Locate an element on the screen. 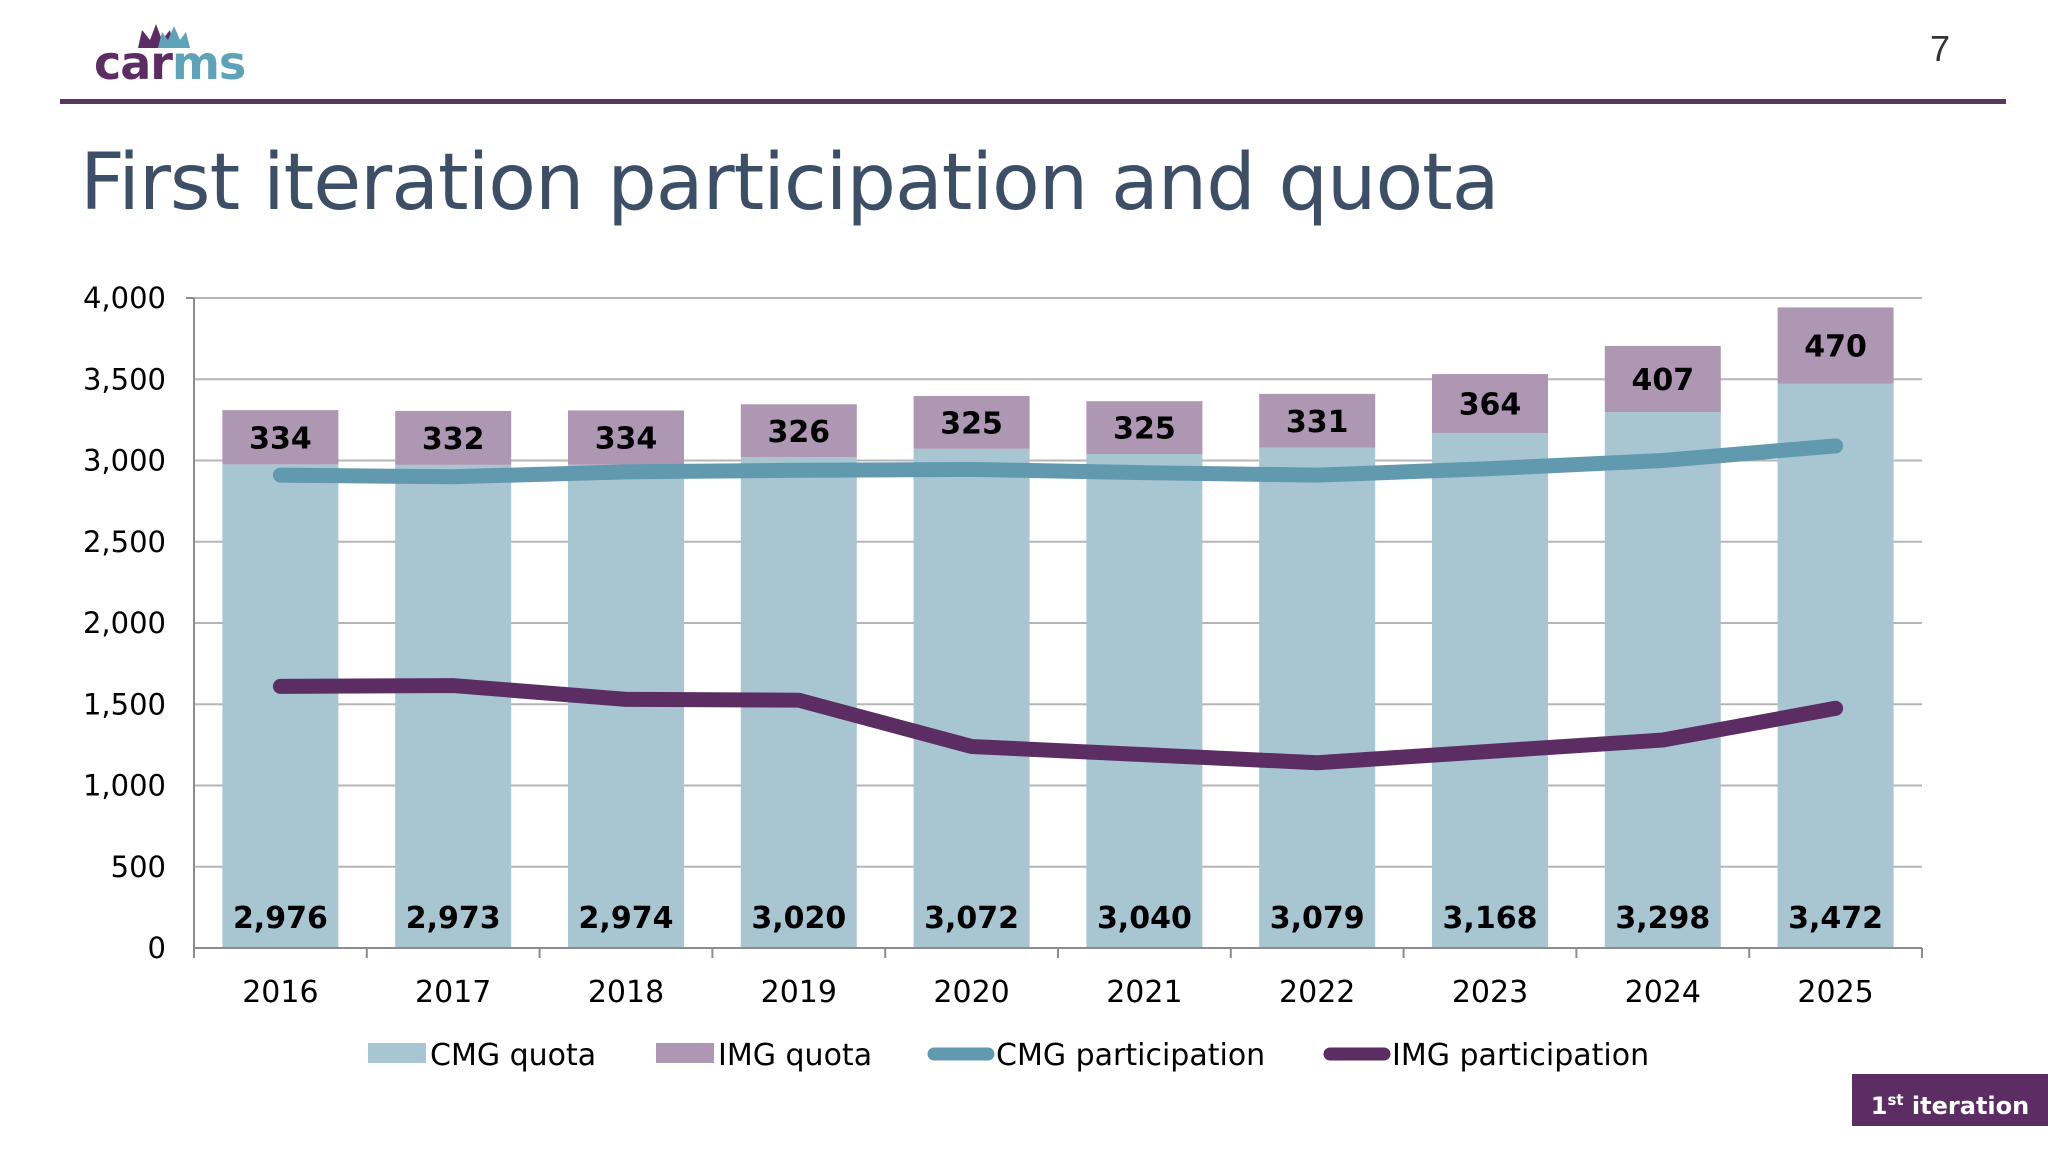 This screenshot has height=1149, width=2048. img-quota-label: 326 is located at coordinates (798, 432).